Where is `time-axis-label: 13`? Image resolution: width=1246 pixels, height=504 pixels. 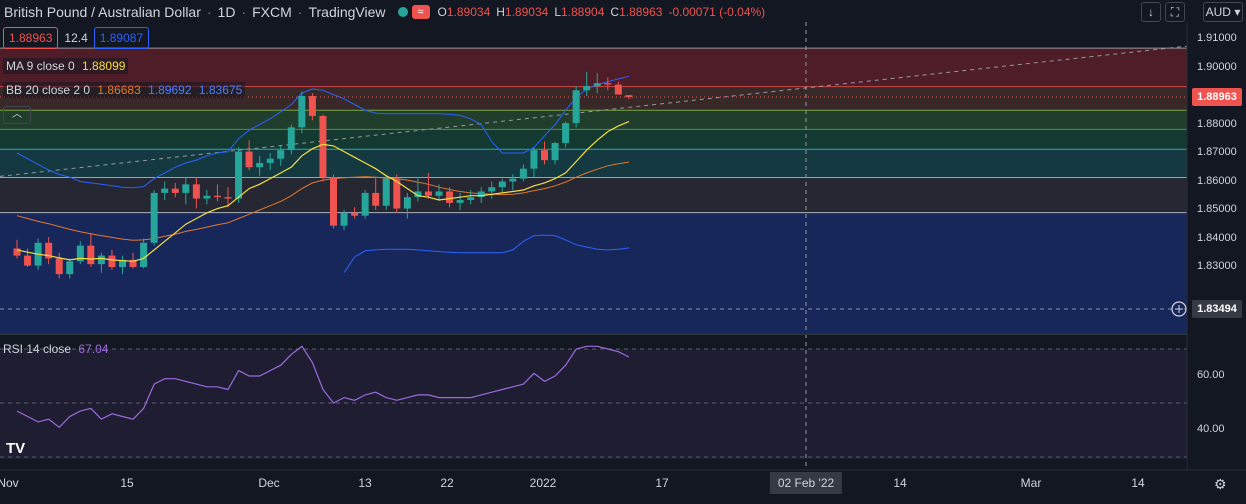
time-axis-label: 13 is located at coordinates (365, 483).